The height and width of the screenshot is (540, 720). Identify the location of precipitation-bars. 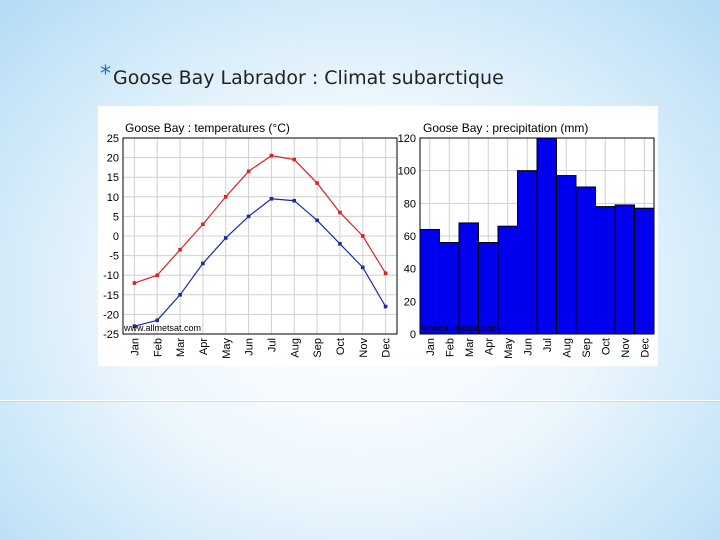
(537, 236).